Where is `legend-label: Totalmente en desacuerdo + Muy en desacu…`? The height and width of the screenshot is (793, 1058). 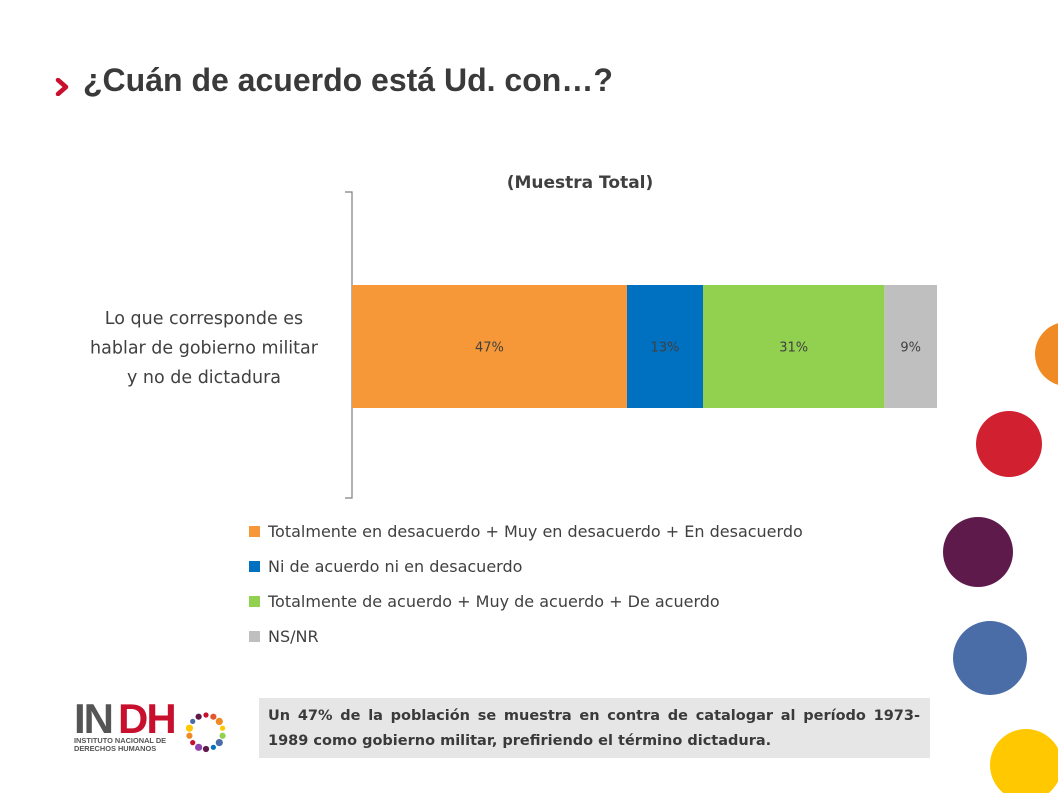 legend-label: Totalmente en desacuerdo + Muy en desacu… is located at coordinates (535, 531).